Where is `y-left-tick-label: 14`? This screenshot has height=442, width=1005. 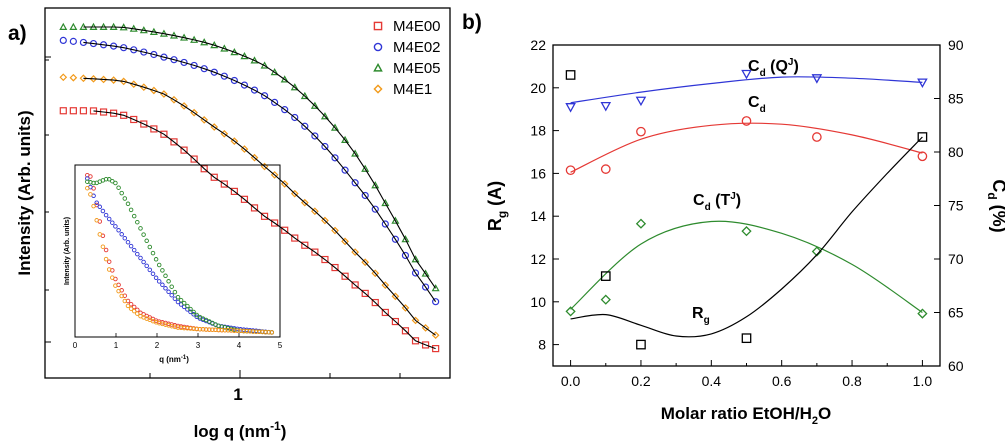 y-left-tick-label: 14 is located at coordinates (538, 216).